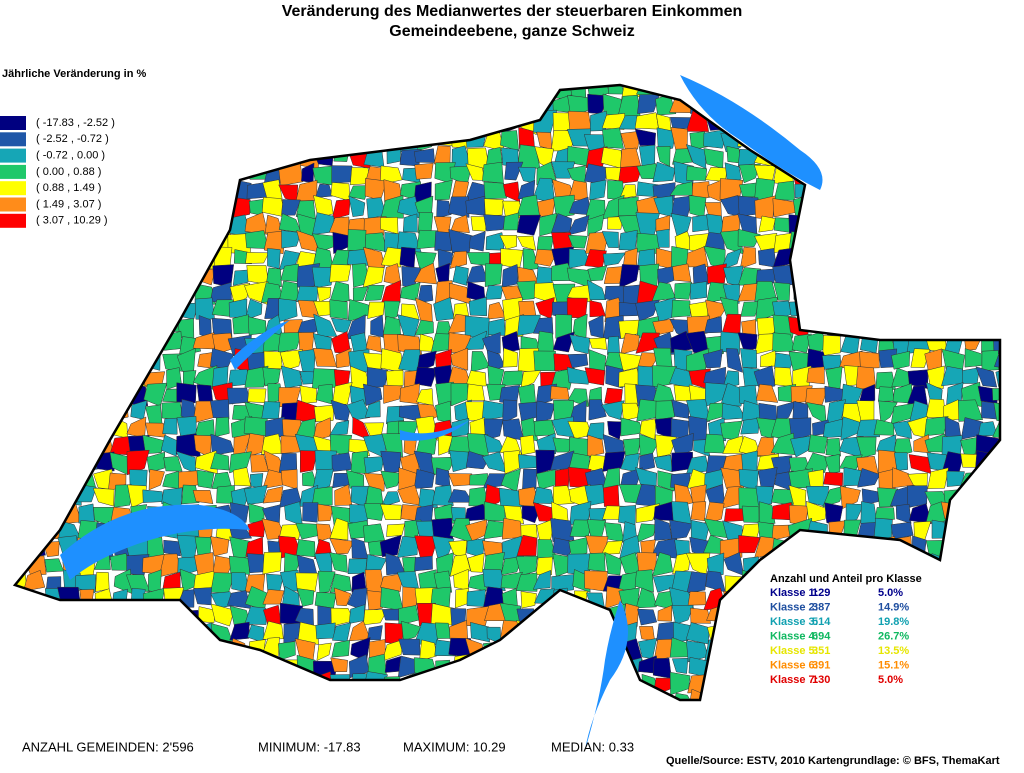 Image resolution: width=1024 pixels, height=773 pixels. Describe the element at coordinates (74, 74) in the screenshot. I see `legend-title: Jährliche Veränderung in %` at that location.